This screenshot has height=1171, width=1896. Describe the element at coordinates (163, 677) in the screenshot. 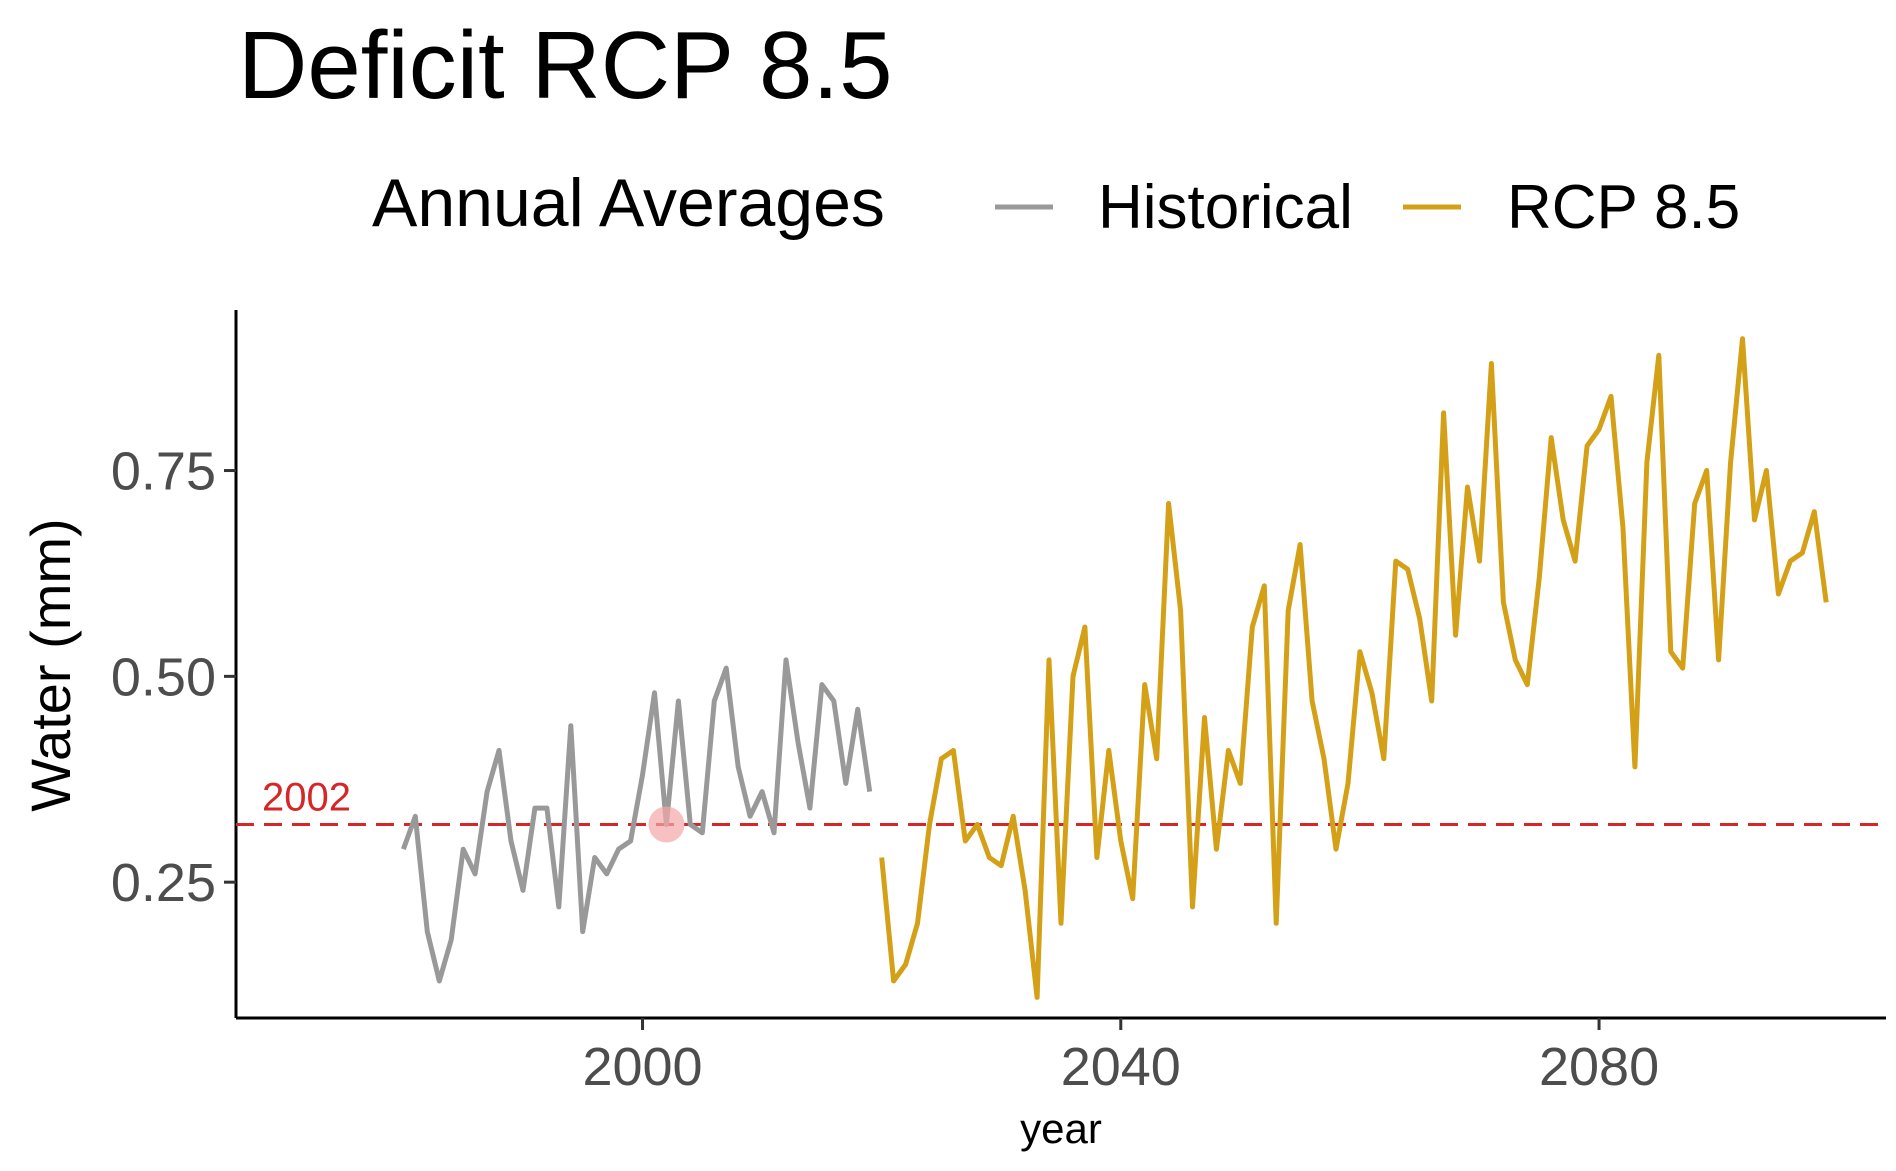

I see `y-tick-label: 0.50` at that location.